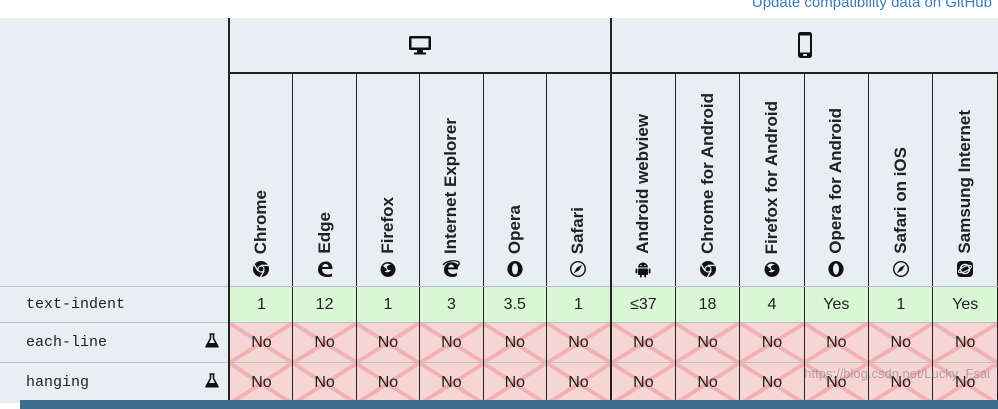 The height and width of the screenshot is (409, 998). I want to click on support-cell: 4, so click(772, 304).